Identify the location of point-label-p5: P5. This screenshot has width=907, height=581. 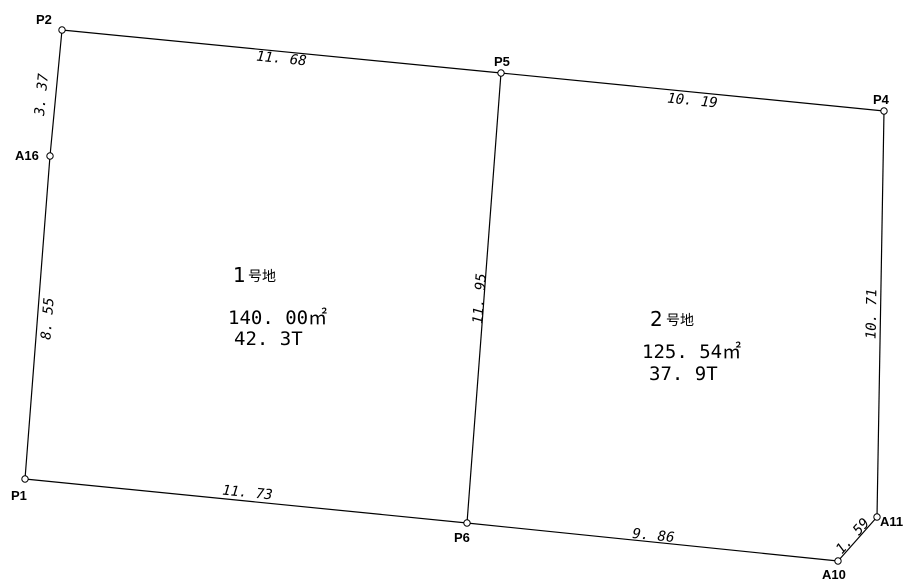
(502, 61).